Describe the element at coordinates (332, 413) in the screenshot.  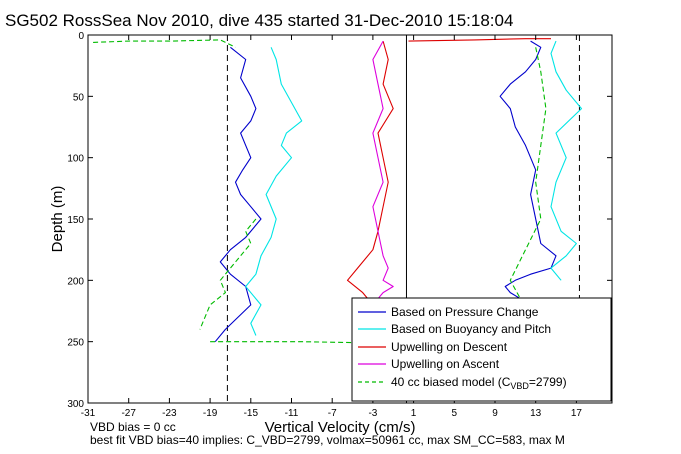
I see `x-tick-label-6: -7` at that location.